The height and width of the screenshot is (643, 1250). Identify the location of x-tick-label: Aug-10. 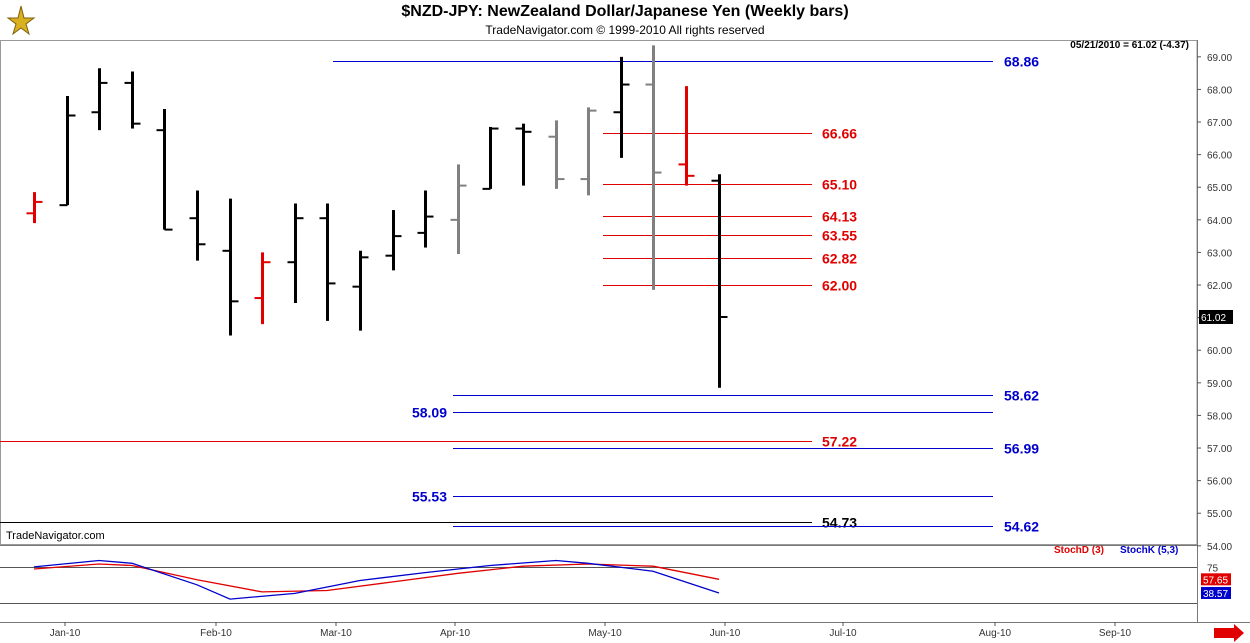
(995, 633).